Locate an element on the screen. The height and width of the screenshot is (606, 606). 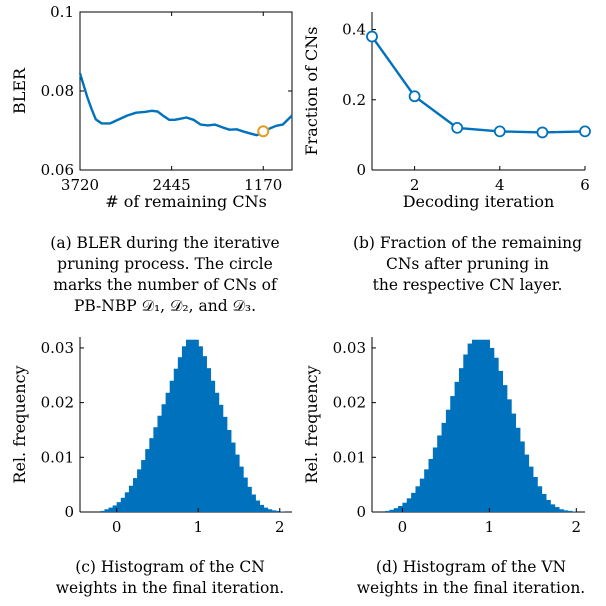
chart-d-xtick-label: 0 is located at coordinates (403, 527).